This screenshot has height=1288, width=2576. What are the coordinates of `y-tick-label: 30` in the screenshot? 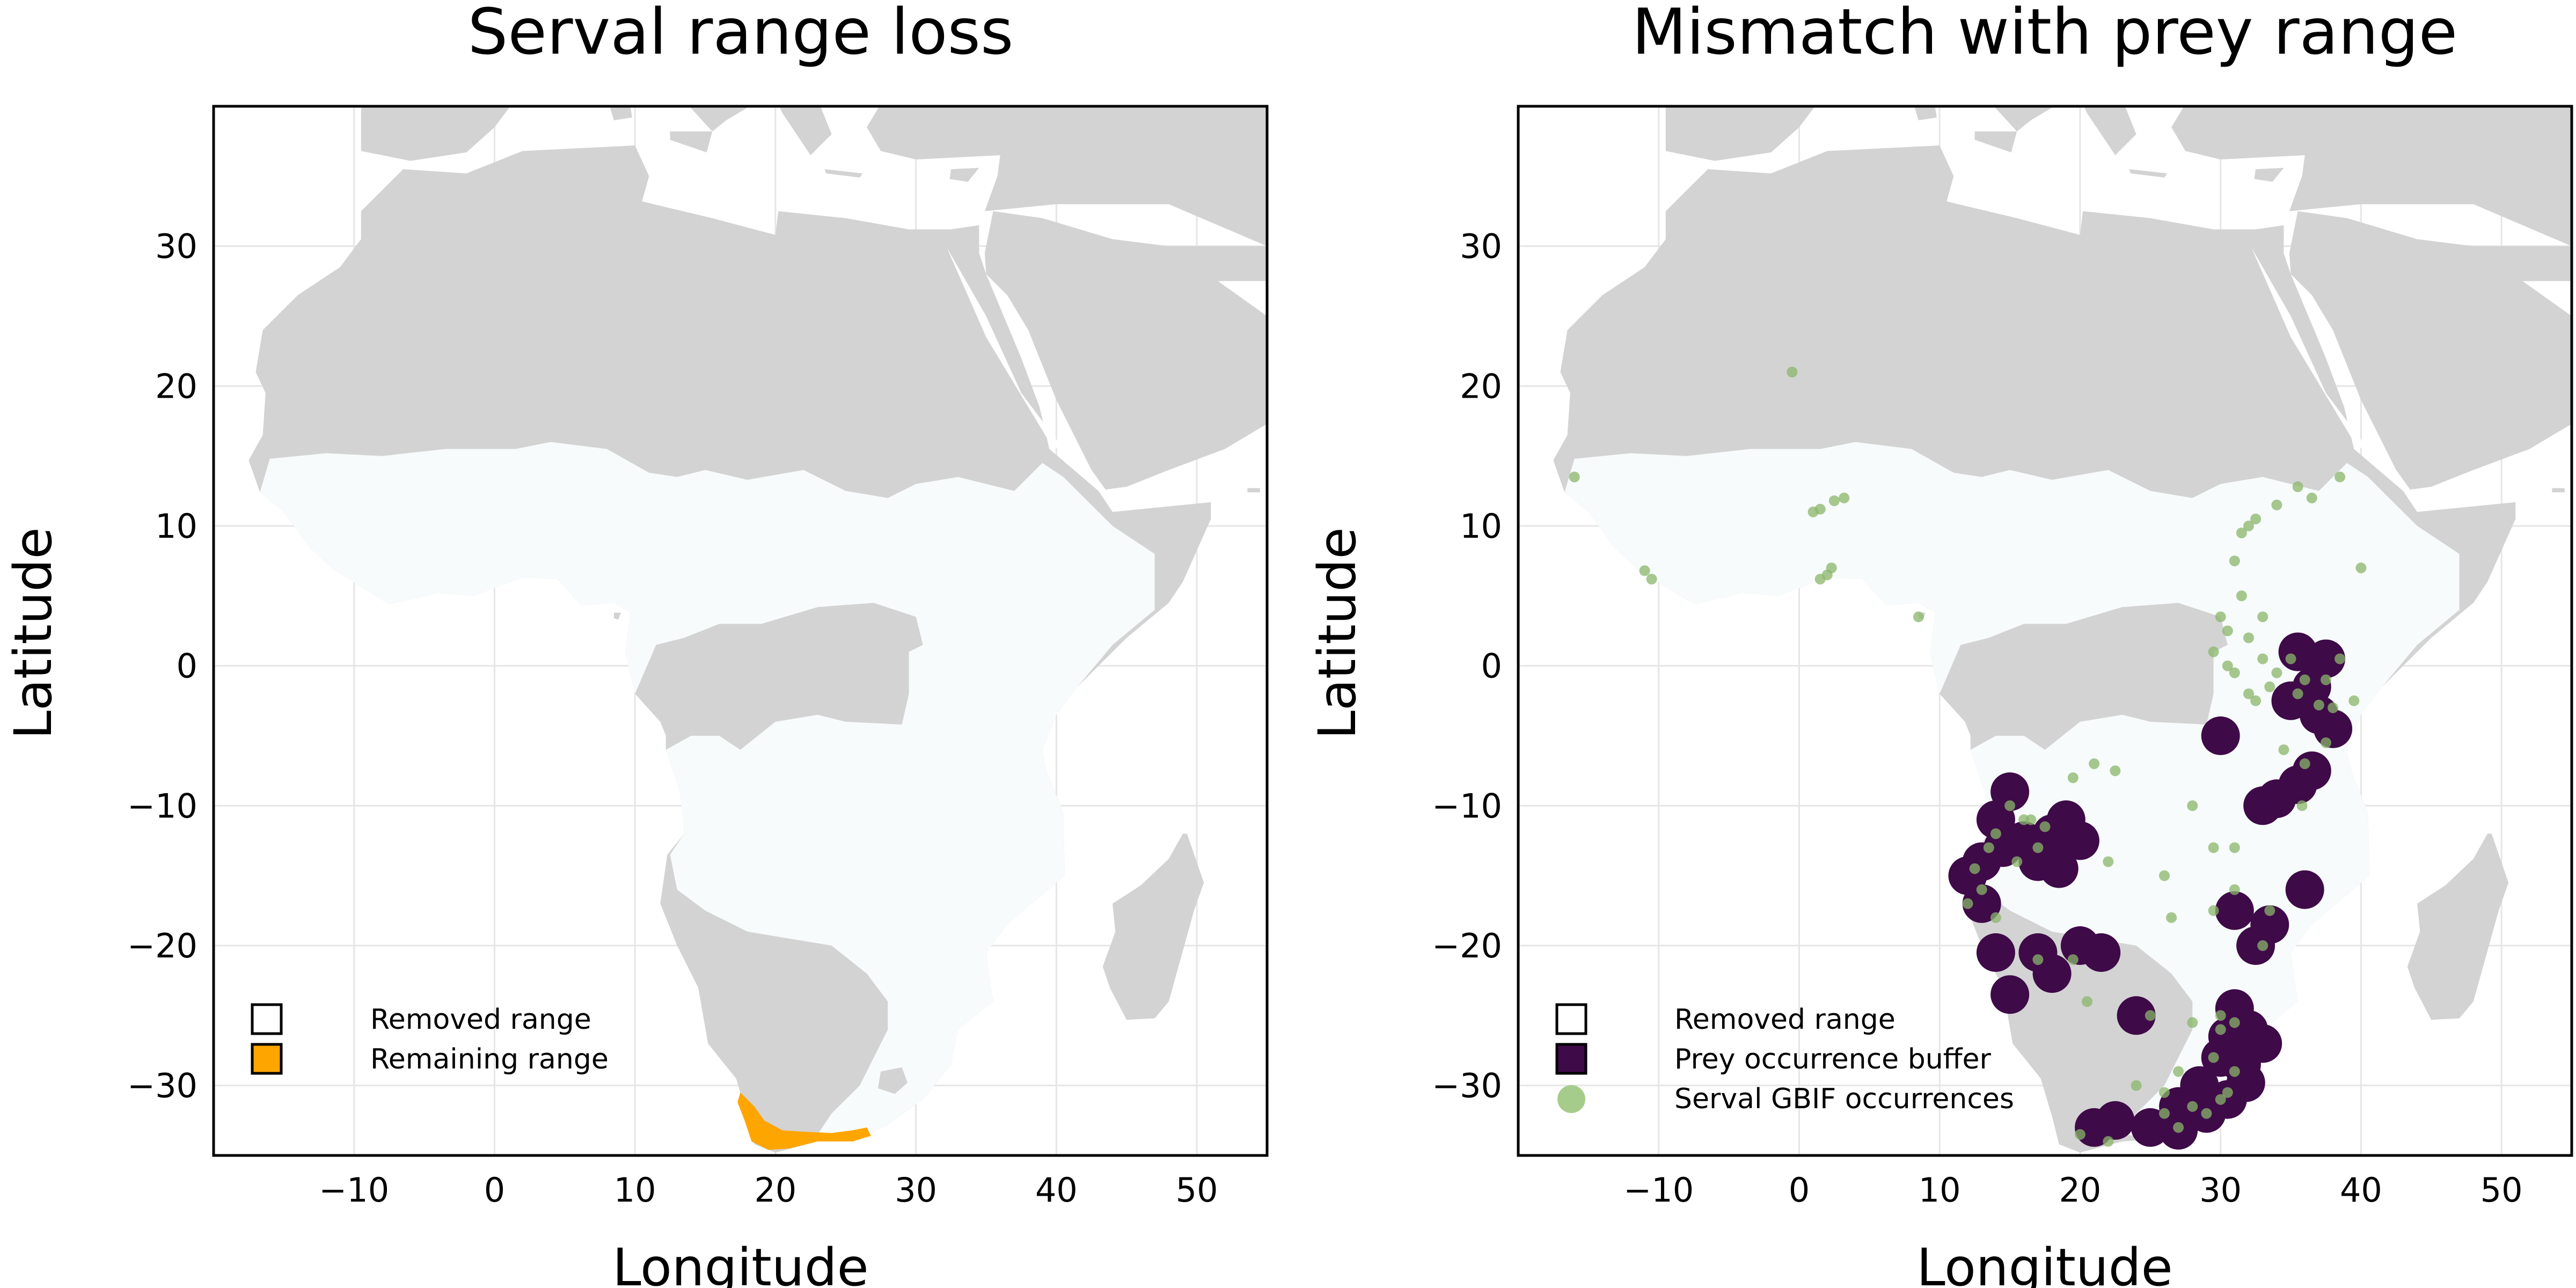 It's located at (176, 246).